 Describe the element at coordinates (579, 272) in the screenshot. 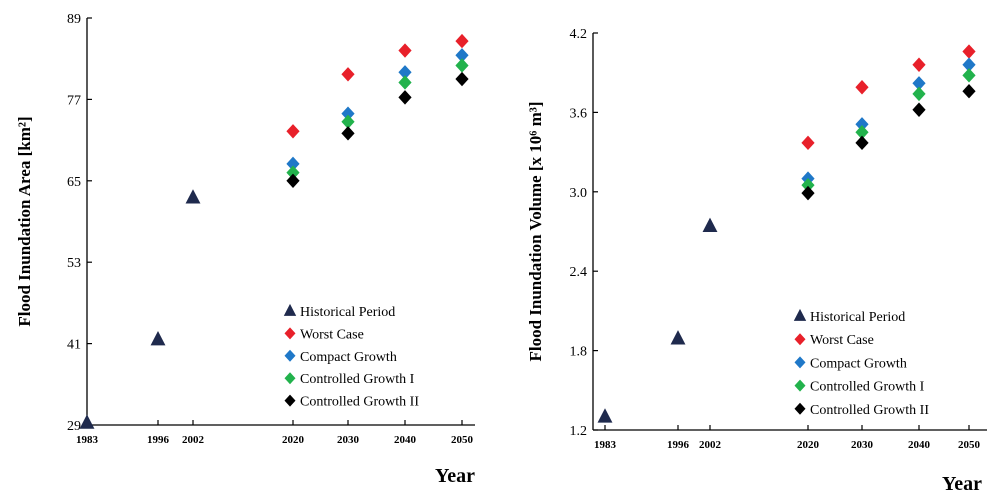

I see `y-tick-label: 2.4` at that location.